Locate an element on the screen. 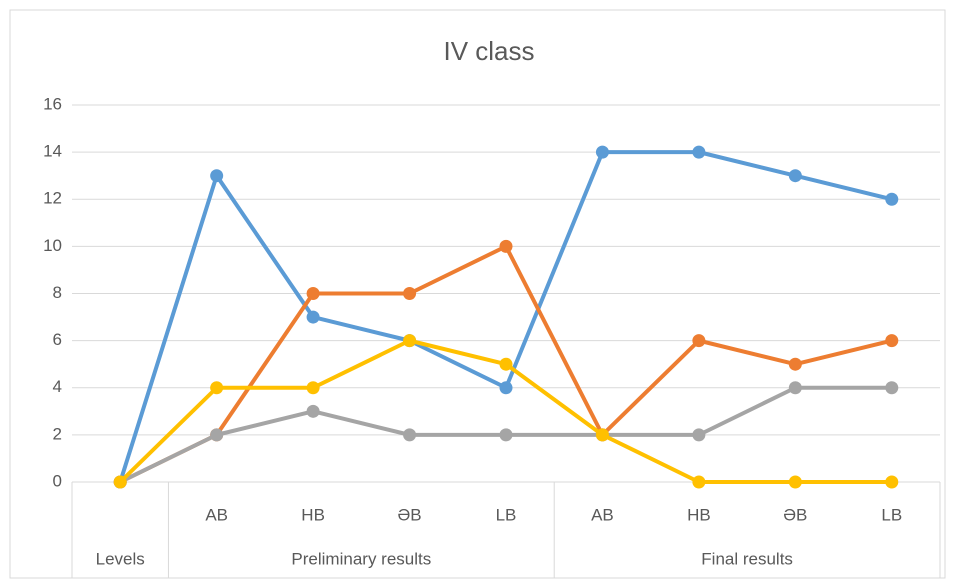  y-tick-label: 10 is located at coordinates (52, 245).